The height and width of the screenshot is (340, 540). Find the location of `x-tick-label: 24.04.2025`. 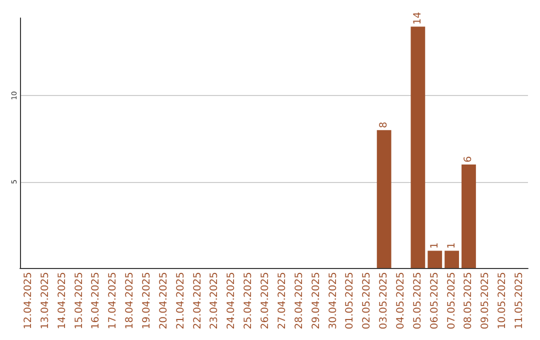

x-tick-label: 24.04.2025 is located at coordinates (232, 301).